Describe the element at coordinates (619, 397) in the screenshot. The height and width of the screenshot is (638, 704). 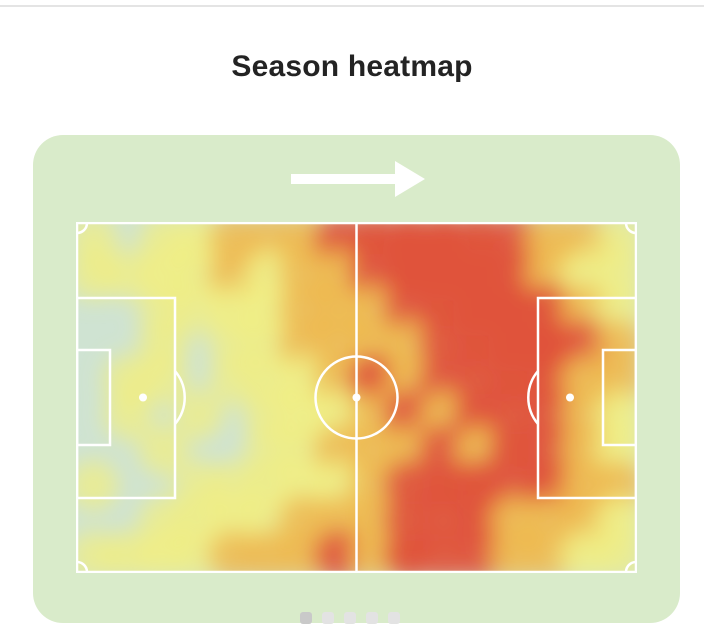
I see `right-goal-area` at that location.